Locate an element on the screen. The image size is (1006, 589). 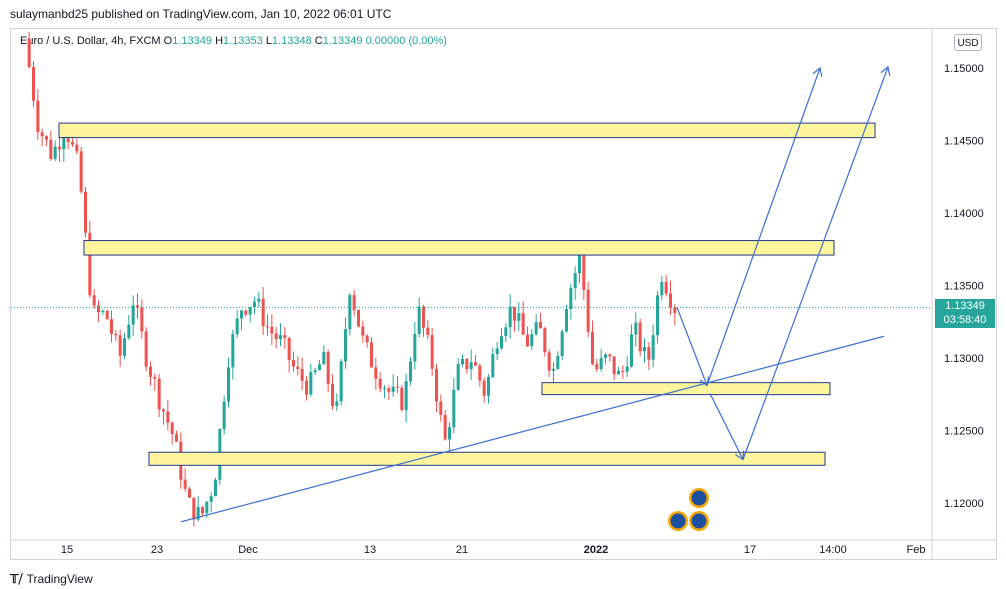
brand-name: TradingView is located at coordinates (59, 579).